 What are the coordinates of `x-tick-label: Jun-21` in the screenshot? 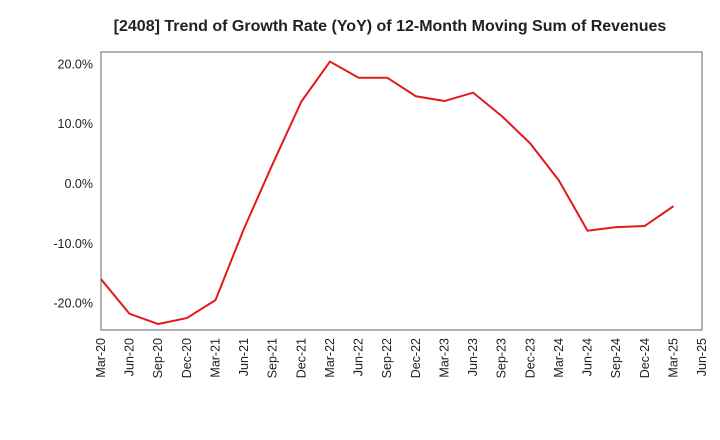 It's located at (244, 357).